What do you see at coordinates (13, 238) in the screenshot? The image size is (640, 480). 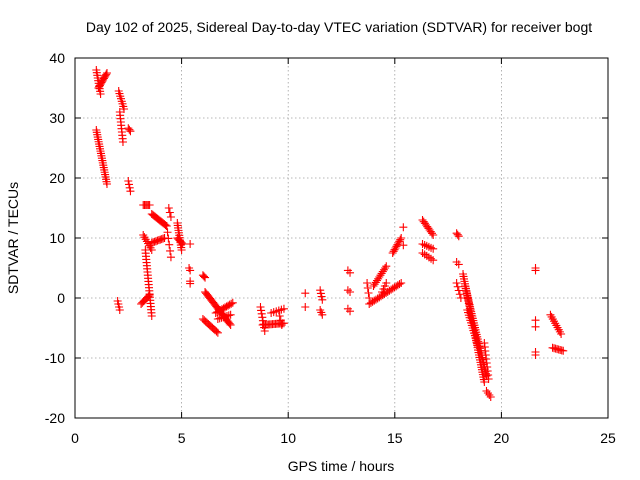 I see `y-axis-title: SDTVAR / TECUs` at bounding box center [13, 238].